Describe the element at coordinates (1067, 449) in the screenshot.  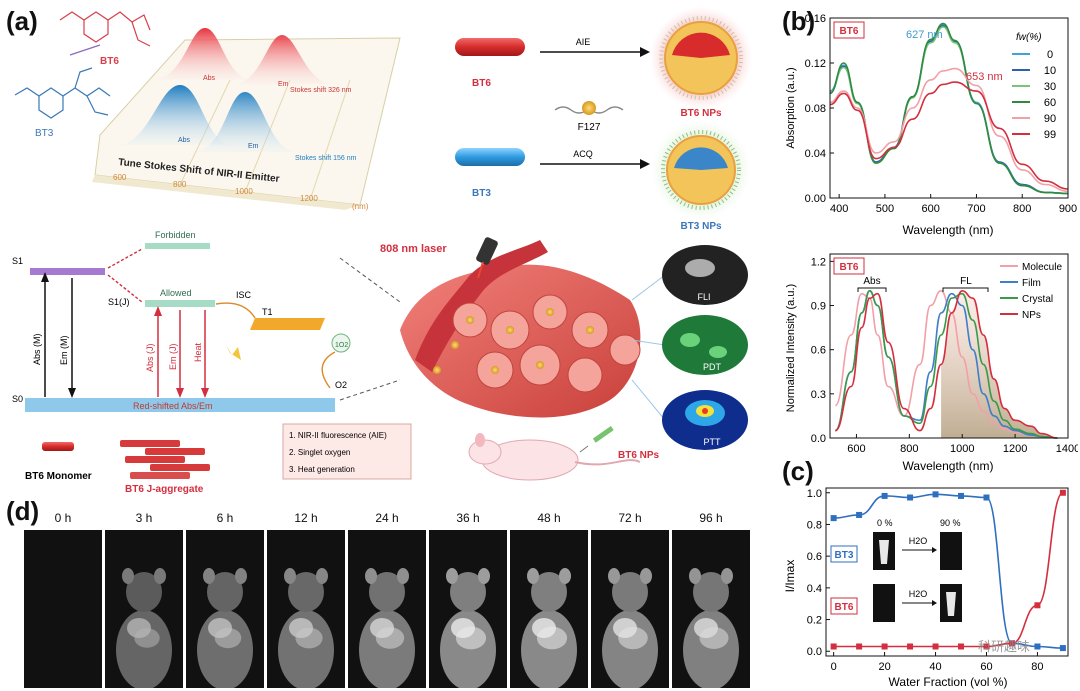
I see `b-bottom-xtick-label: 1400` at that location.